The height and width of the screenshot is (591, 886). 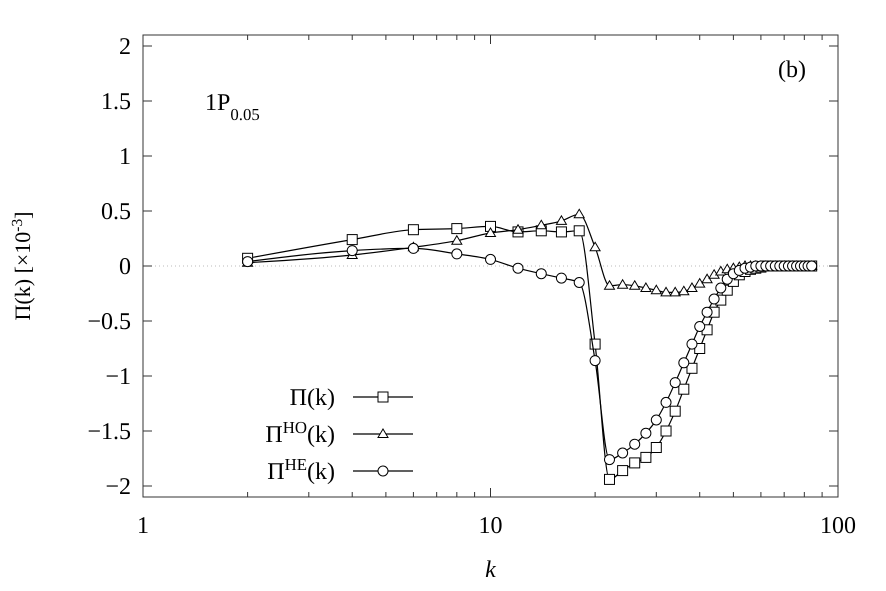 I want to click on y-tick-label: −1.5, so click(x=109, y=432).